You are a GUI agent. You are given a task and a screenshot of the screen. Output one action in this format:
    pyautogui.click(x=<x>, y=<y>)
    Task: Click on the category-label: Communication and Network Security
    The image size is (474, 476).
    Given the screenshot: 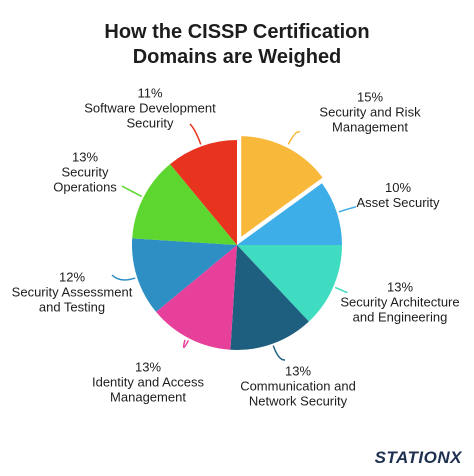 What is the action you would take?
    pyautogui.click(x=298, y=393)
    